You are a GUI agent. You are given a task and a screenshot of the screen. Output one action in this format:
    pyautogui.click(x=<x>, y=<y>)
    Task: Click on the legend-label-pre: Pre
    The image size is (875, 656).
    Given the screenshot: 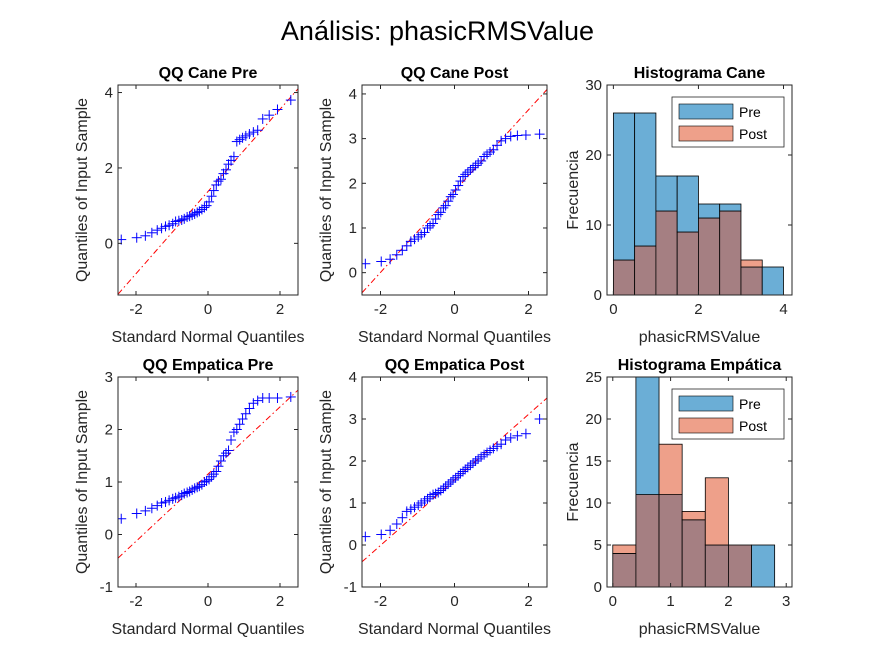 What is the action you would take?
    pyautogui.click(x=750, y=112)
    